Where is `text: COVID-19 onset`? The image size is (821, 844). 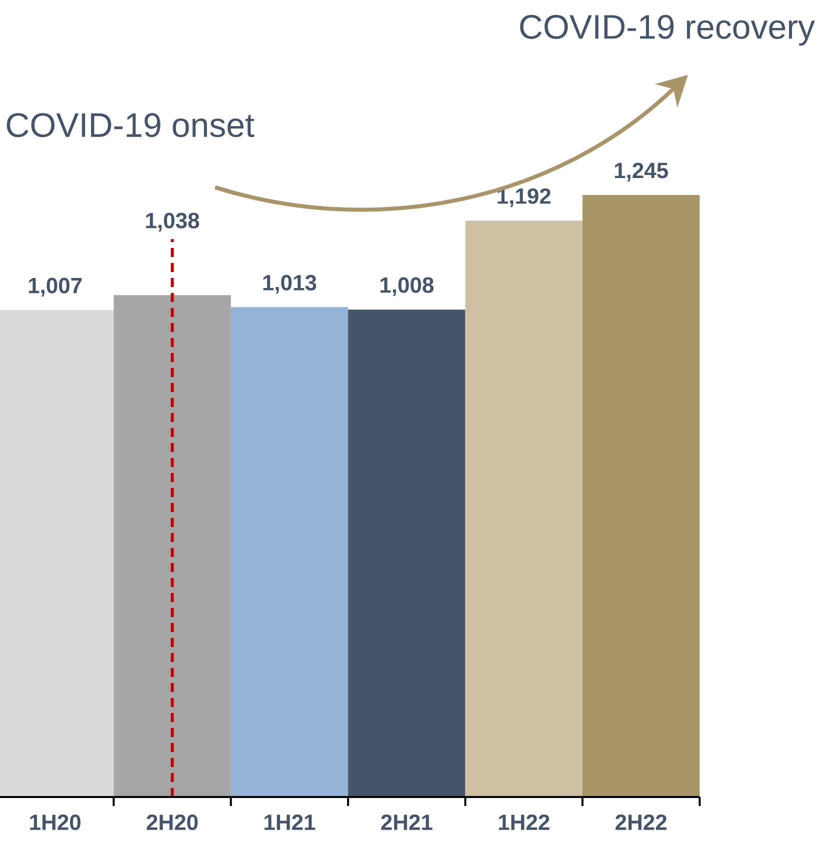
text: COVID-19 onset is located at coordinates (130, 125).